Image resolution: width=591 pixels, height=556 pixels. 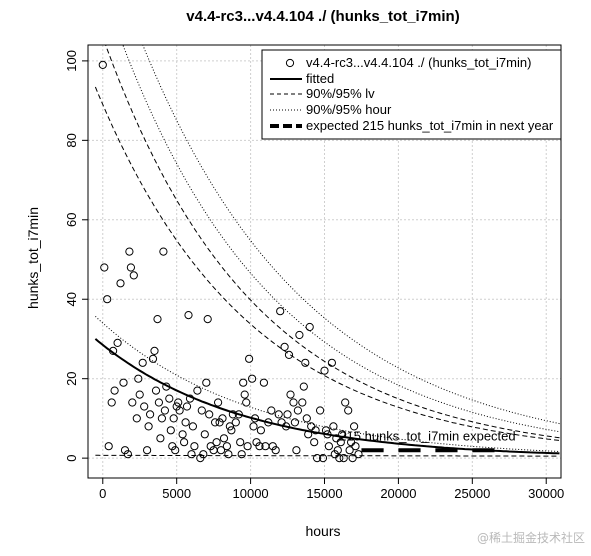 What do you see at coordinates (327, 455) in the screenshot?
I see `band-line-lv-lower` at bounding box center [327, 455].